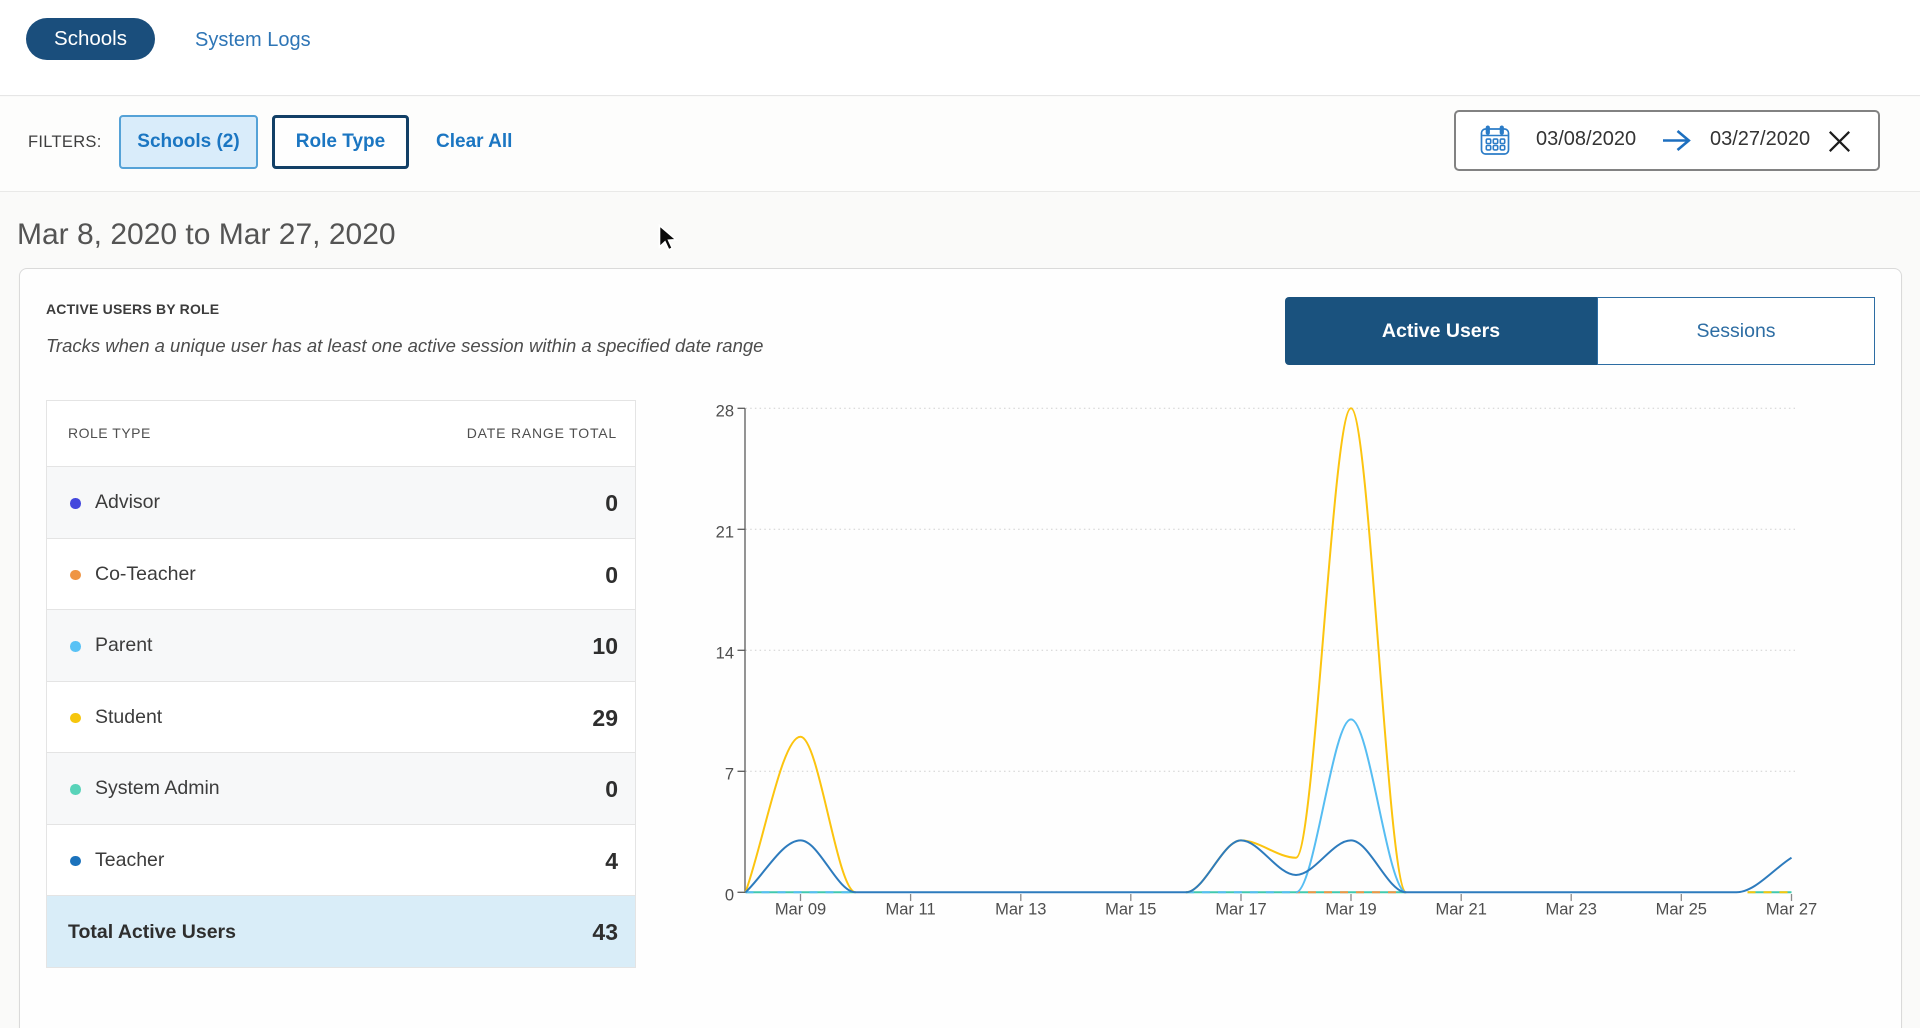 The image size is (1920, 1028). I want to click on svg-text: 28, so click(725, 412).